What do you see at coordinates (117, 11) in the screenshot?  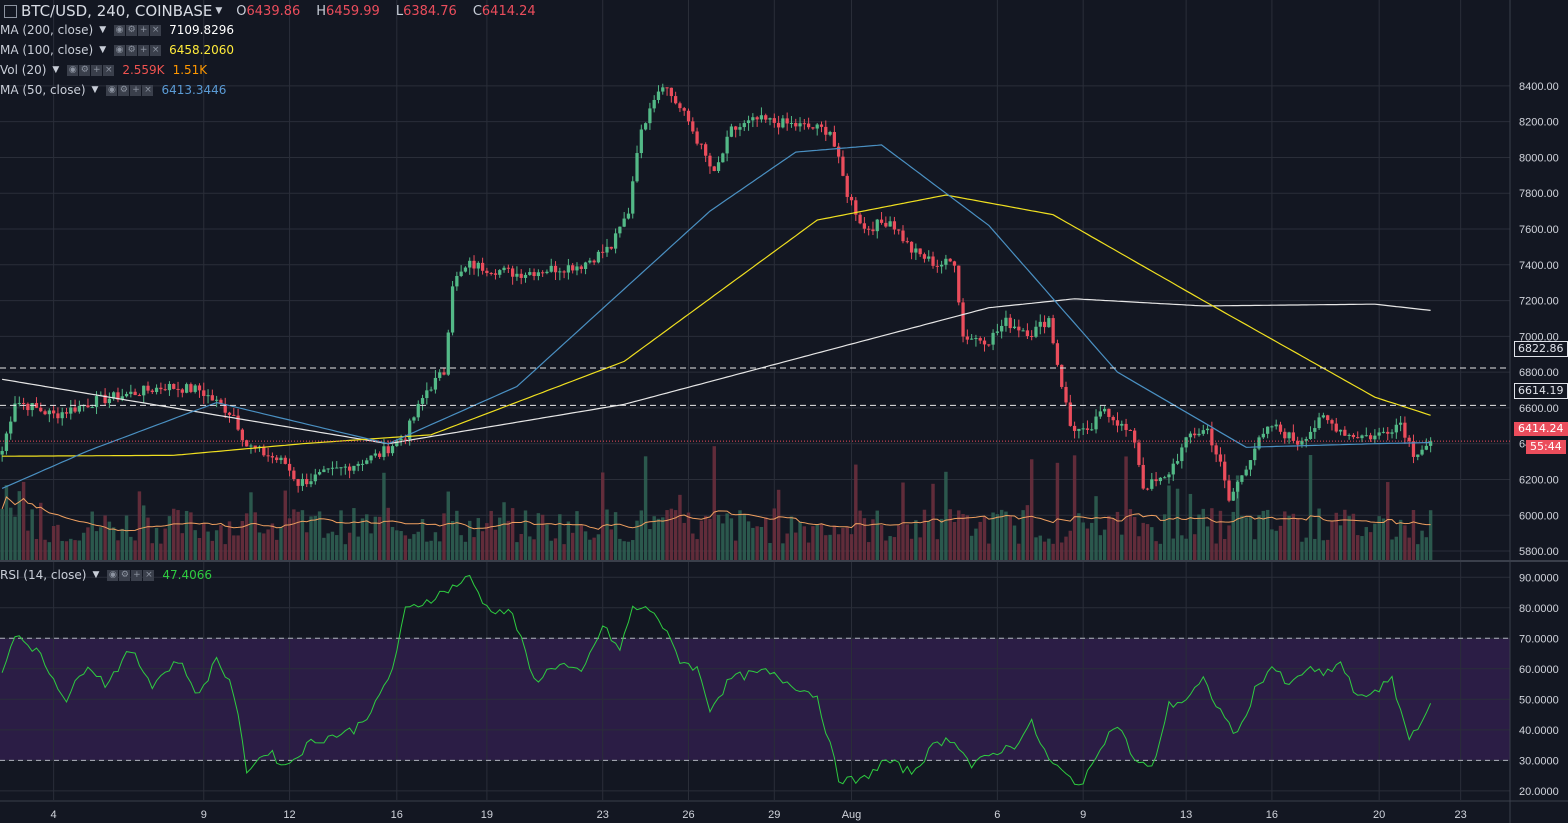 I see `symbol-title: BTC/USD, 240, COINBASE` at bounding box center [117, 11].